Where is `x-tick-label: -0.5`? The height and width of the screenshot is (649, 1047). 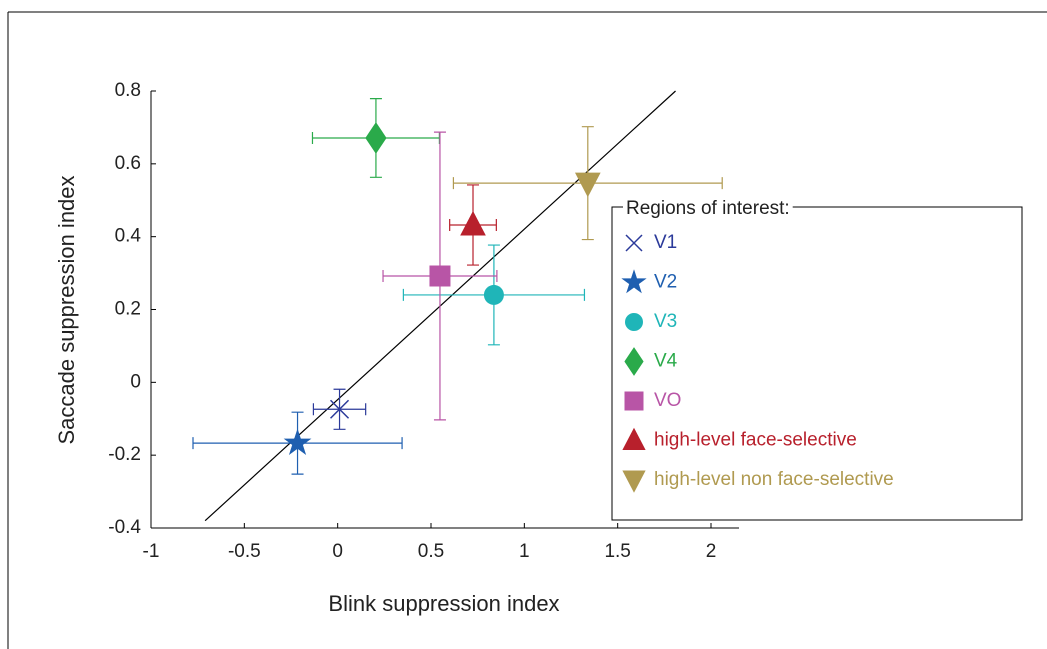 x-tick-label: -0.5 is located at coordinates (244, 551).